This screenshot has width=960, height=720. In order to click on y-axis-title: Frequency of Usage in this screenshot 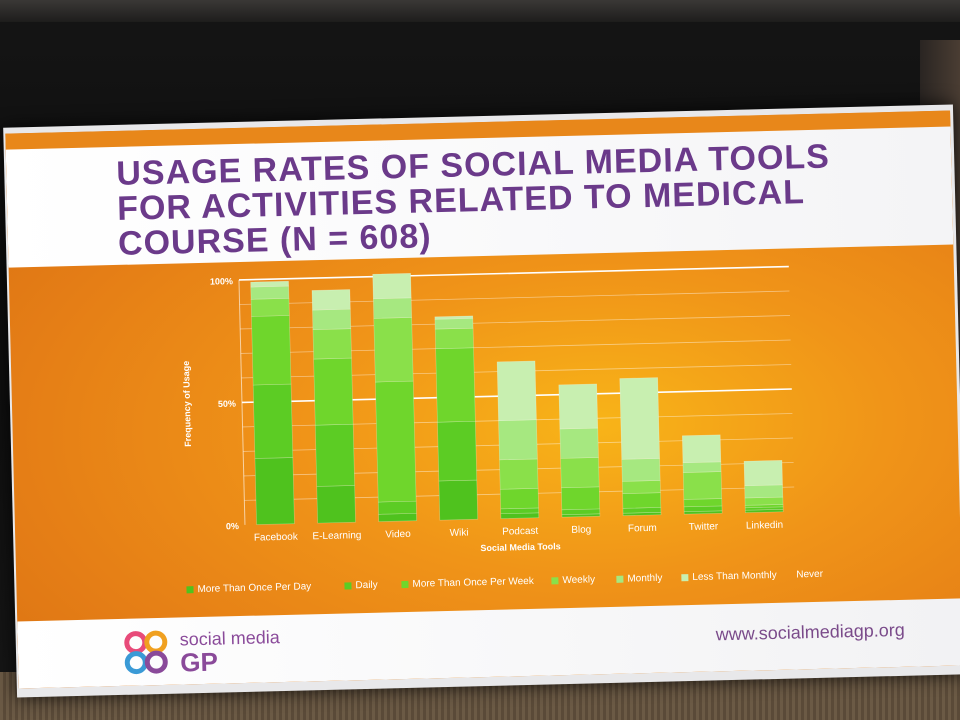, I will do `click(187, 404)`.